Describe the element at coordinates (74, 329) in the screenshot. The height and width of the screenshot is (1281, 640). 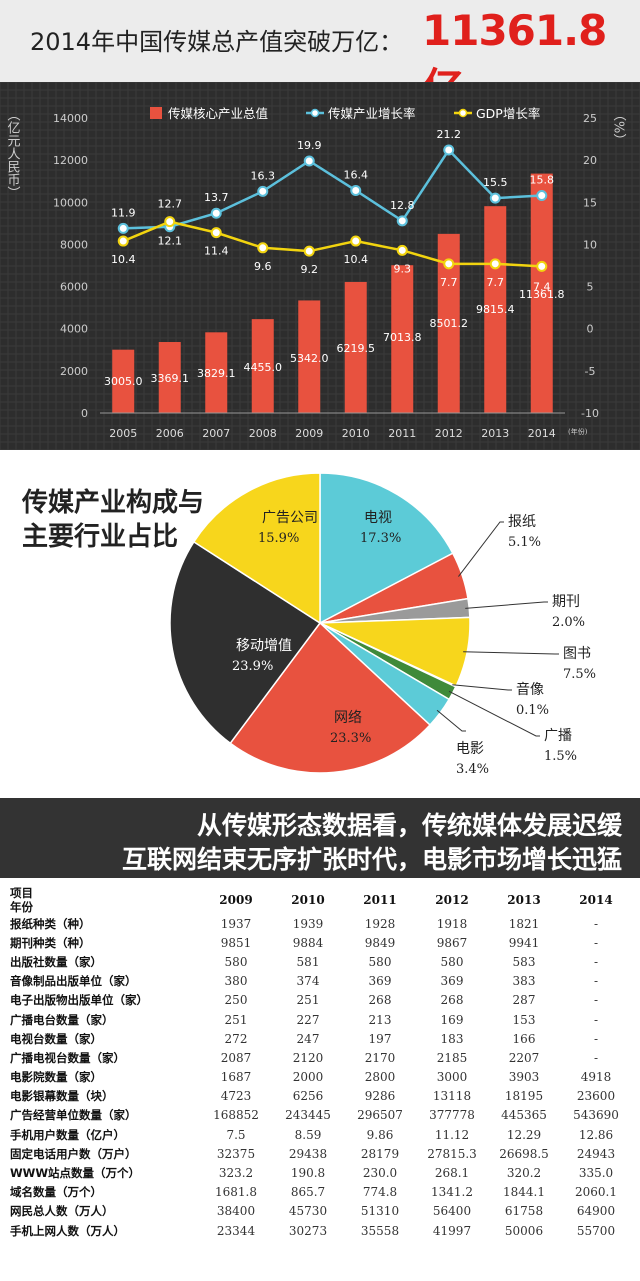
I see `y-tick-left: 4000` at that location.